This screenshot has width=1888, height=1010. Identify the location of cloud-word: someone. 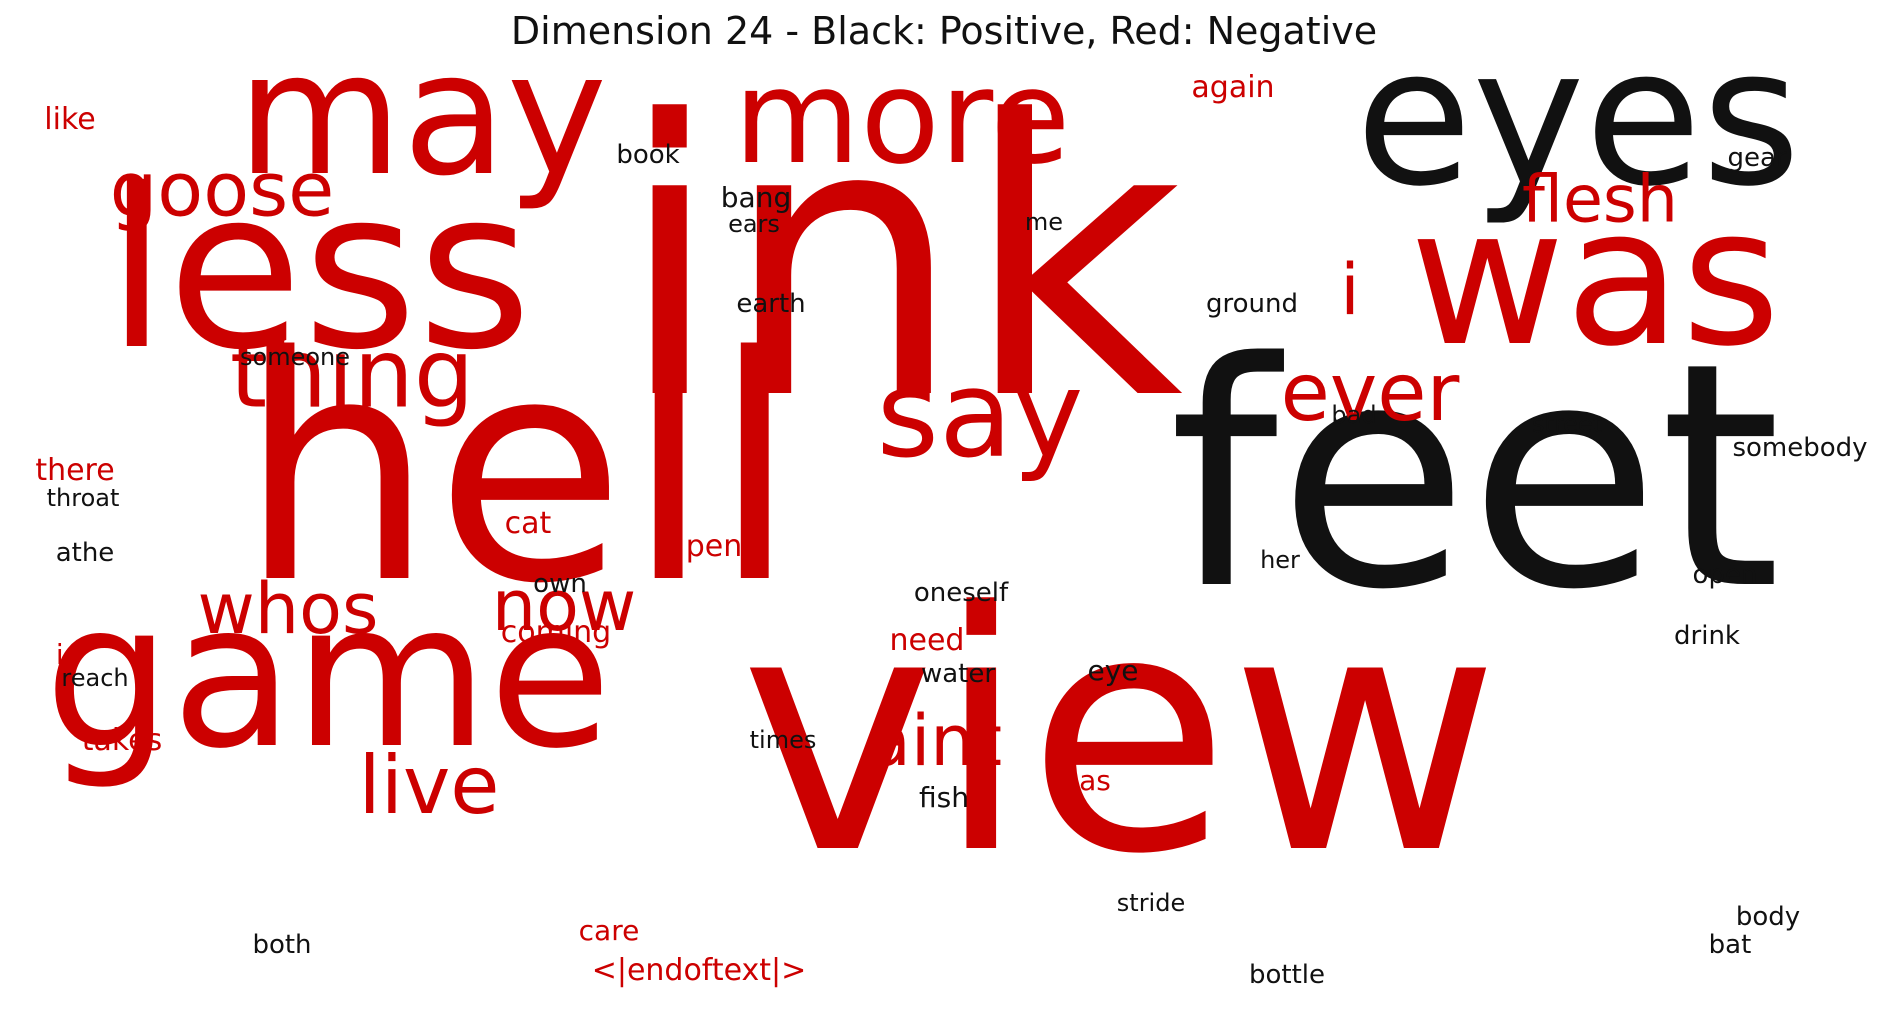
(295, 357).